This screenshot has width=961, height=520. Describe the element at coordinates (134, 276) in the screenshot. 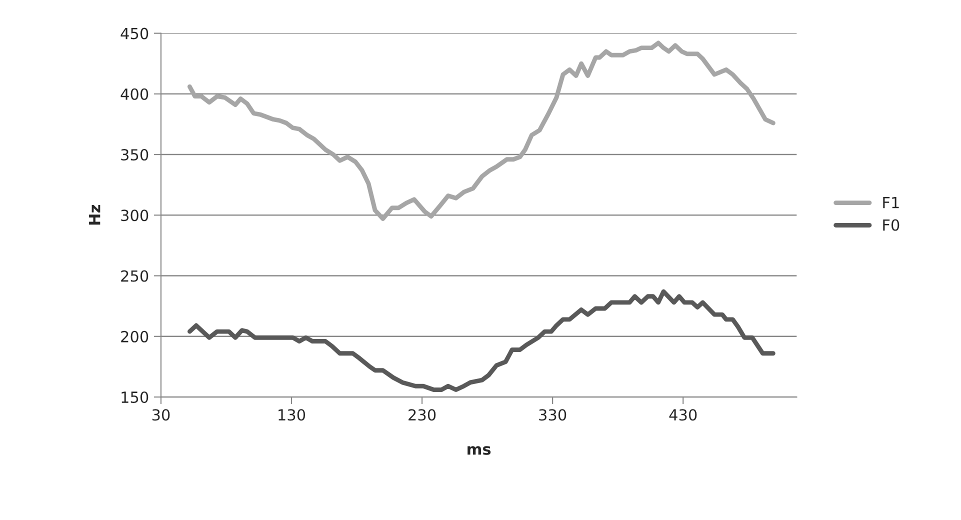

I see `y-tick-label: 250` at that location.